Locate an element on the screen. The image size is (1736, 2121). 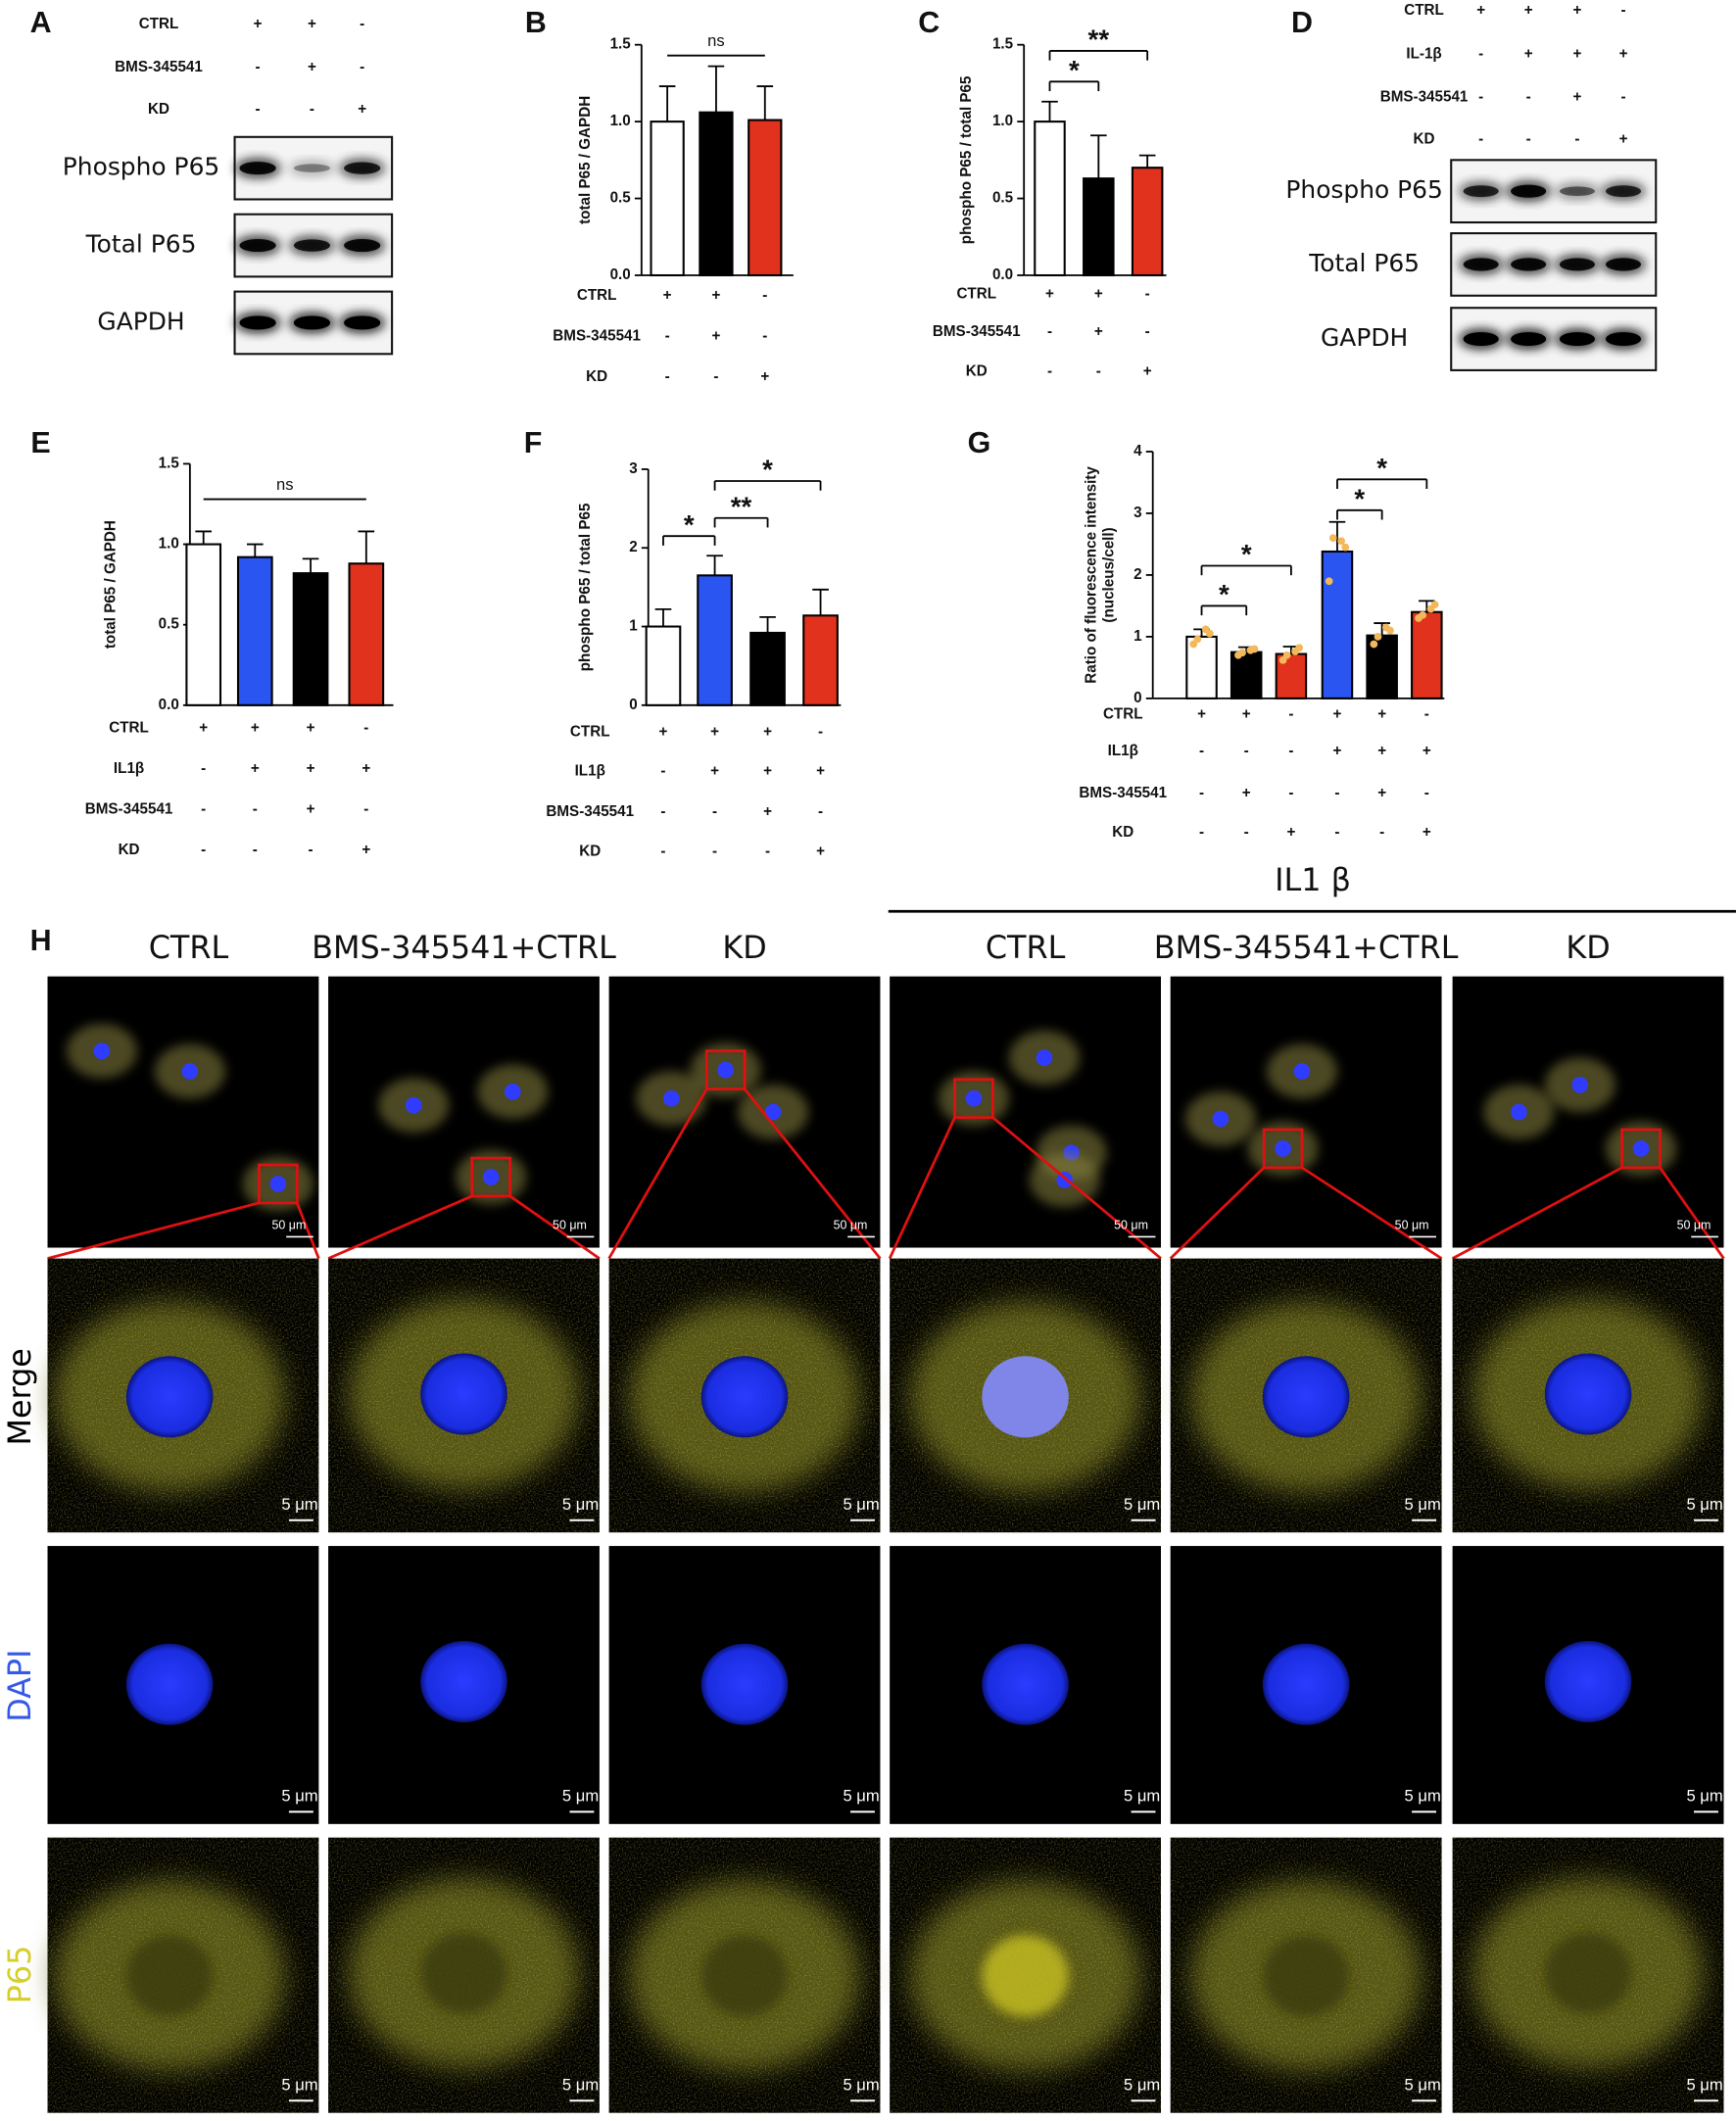
zoom-box is located at coordinates (1283, 1149).